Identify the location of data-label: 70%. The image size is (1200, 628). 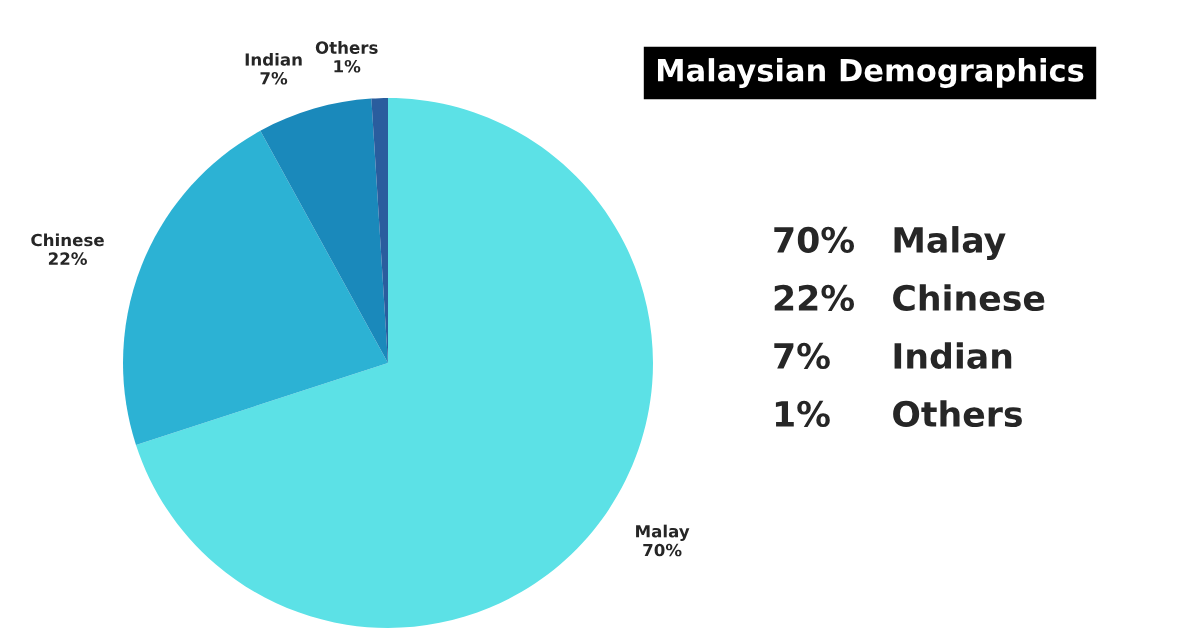
(662, 550).